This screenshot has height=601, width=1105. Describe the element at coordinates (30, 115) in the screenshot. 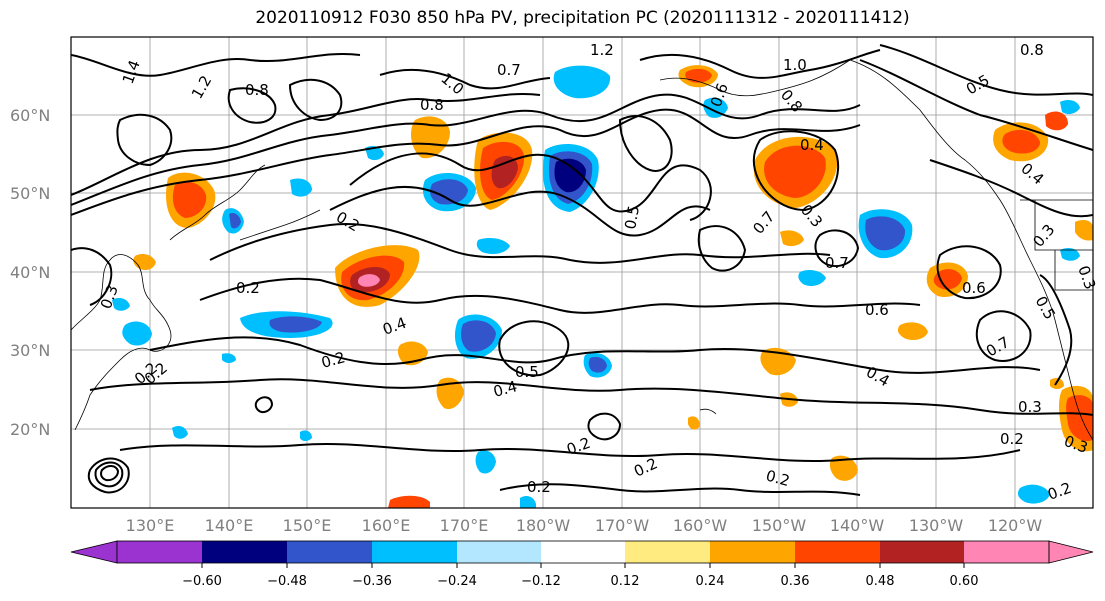

I see `lat-label: 60°N` at that location.